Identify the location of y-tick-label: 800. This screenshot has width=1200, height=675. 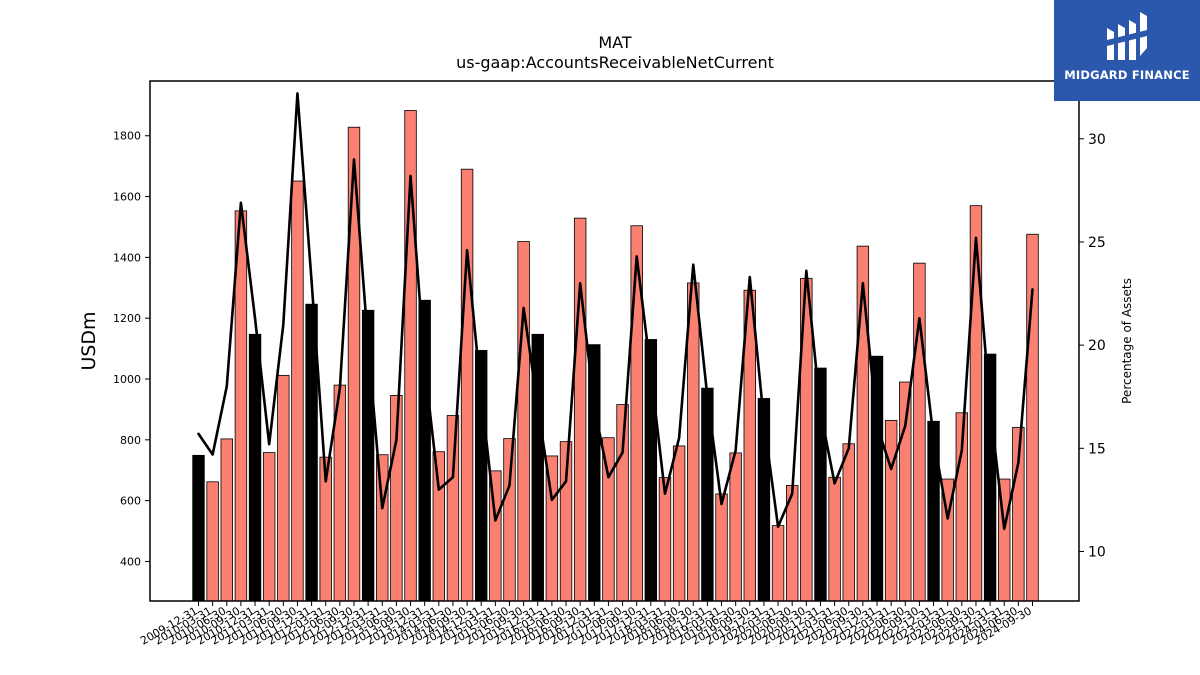
(130, 440).